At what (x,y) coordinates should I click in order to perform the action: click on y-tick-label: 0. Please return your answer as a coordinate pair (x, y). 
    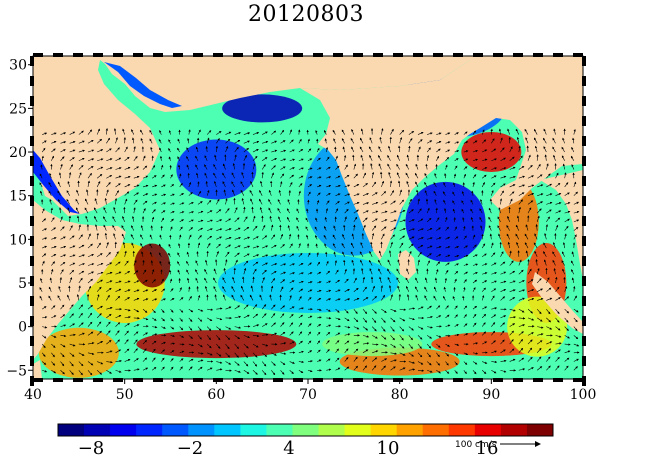
    Looking at the image, I should click on (22, 328).